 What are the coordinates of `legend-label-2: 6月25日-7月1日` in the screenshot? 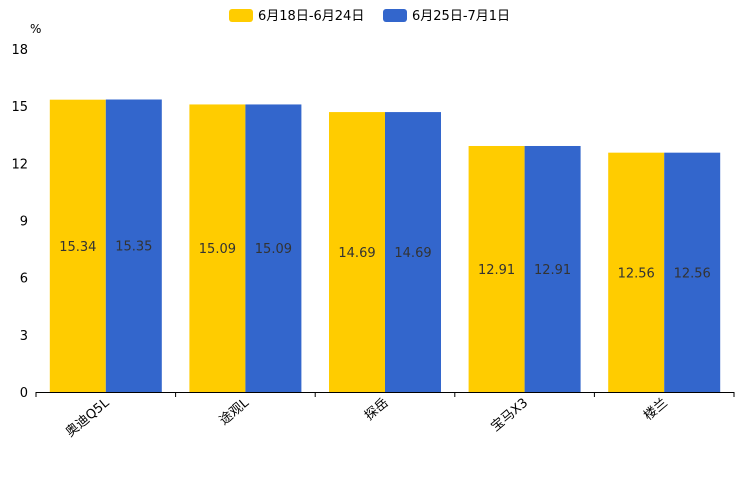 It's located at (461, 16).